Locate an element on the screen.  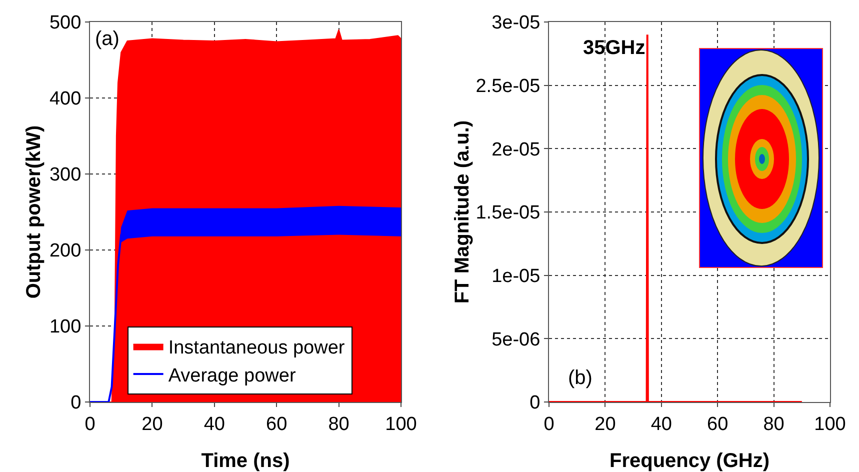
y-tick-label: 1.5e-05 is located at coordinates (508, 213).